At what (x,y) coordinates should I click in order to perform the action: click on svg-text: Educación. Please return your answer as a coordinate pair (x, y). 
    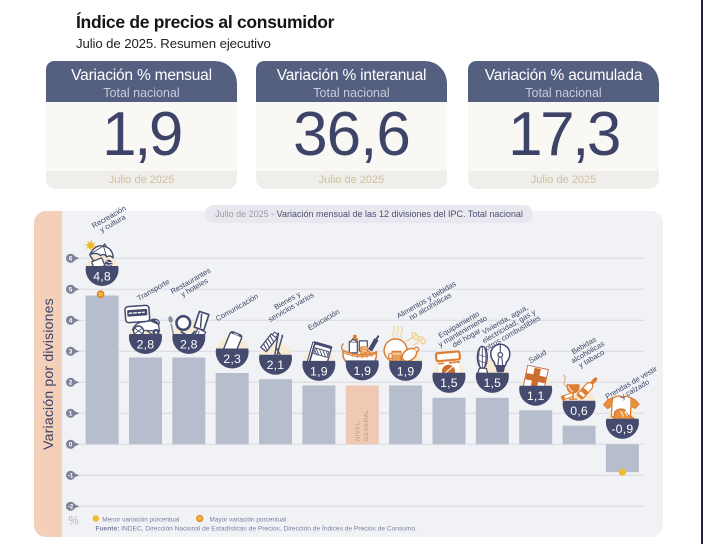
    Looking at the image, I should click on (323, 319).